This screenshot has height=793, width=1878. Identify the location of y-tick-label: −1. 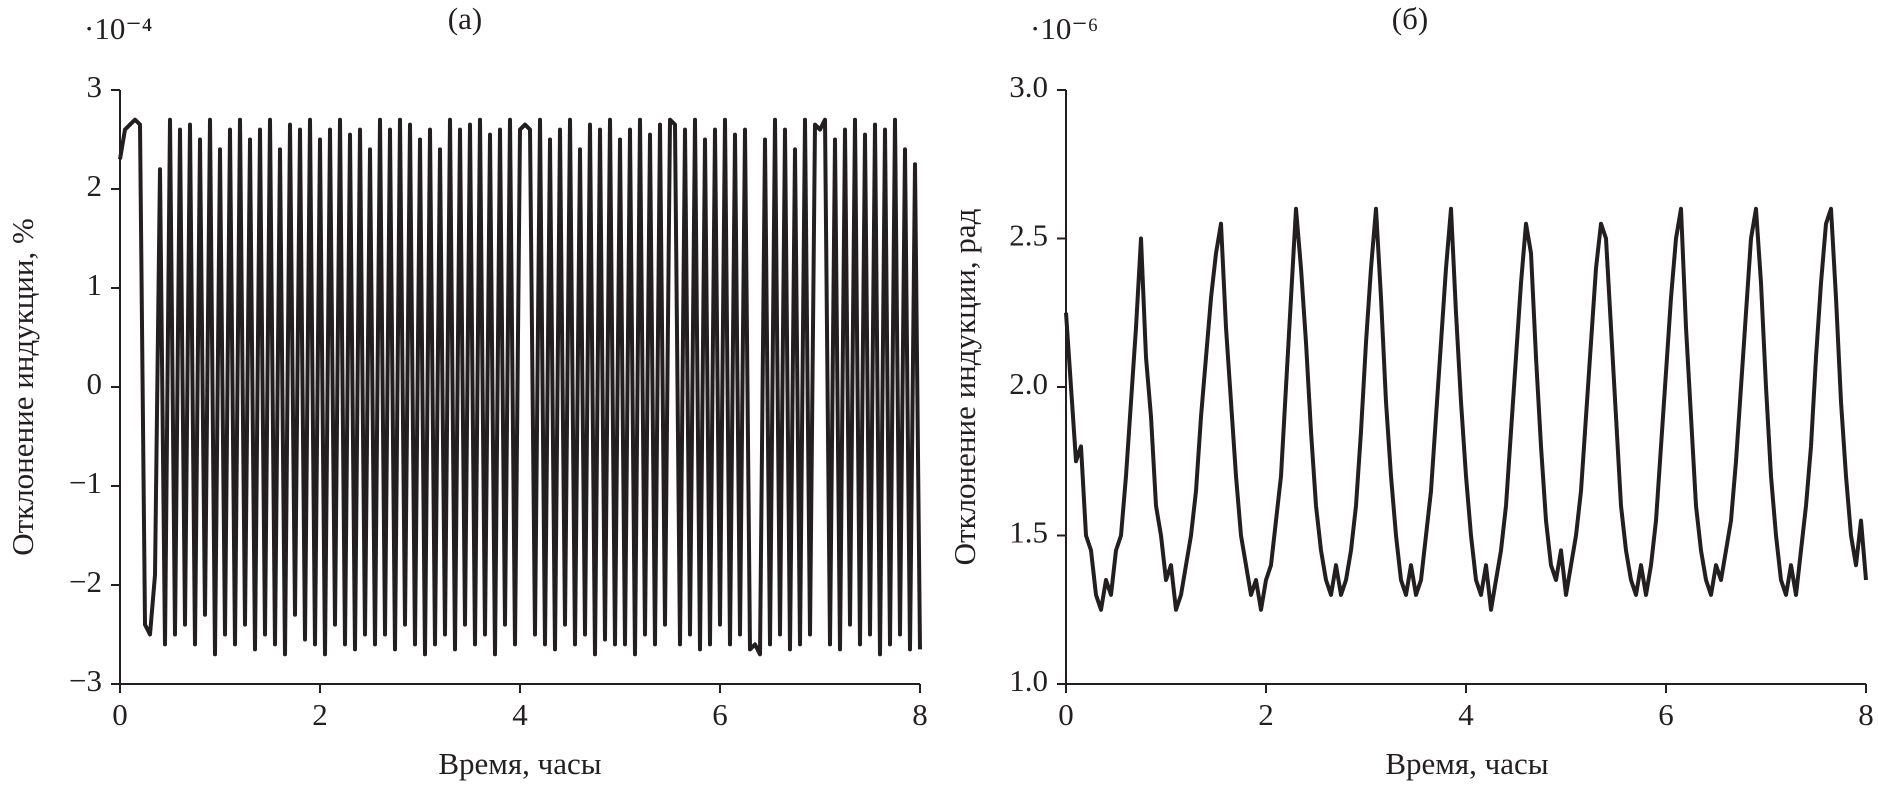
(85, 482).